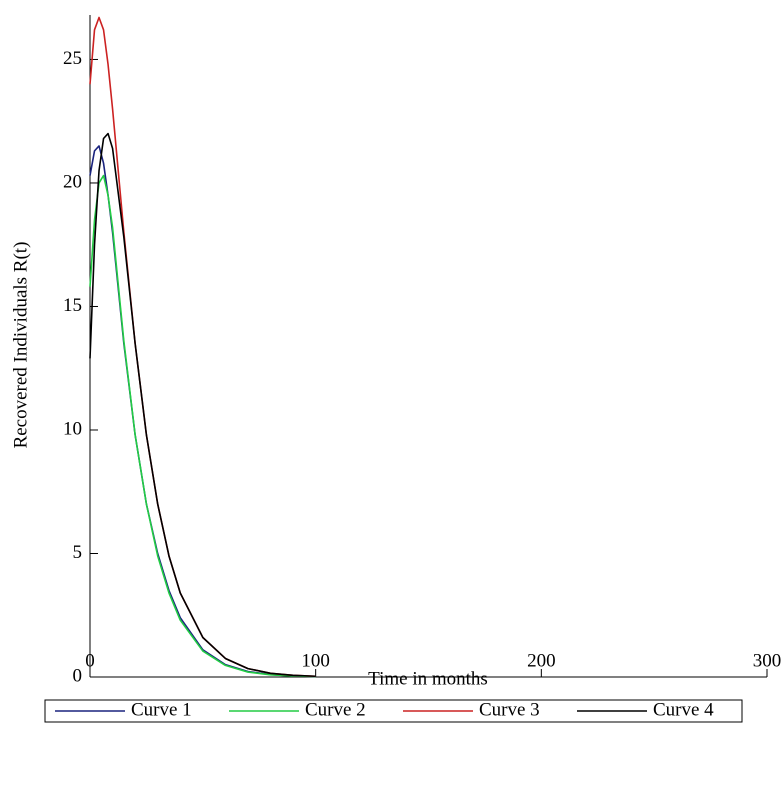 This screenshot has height=785, width=781. What do you see at coordinates (541, 660) in the screenshot?
I see `x-tick-label: 200` at bounding box center [541, 660].